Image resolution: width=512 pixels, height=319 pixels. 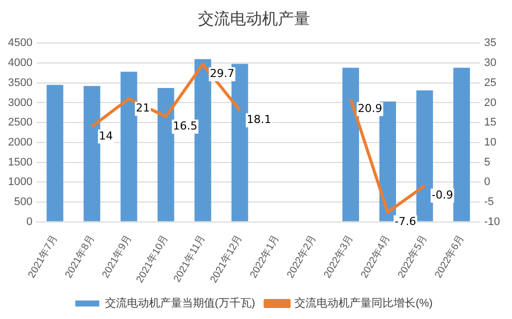 What do you see at coordinates (20, 182) in the screenshot?
I see `y-tick-label: 1000` at bounding box center [20, 182].